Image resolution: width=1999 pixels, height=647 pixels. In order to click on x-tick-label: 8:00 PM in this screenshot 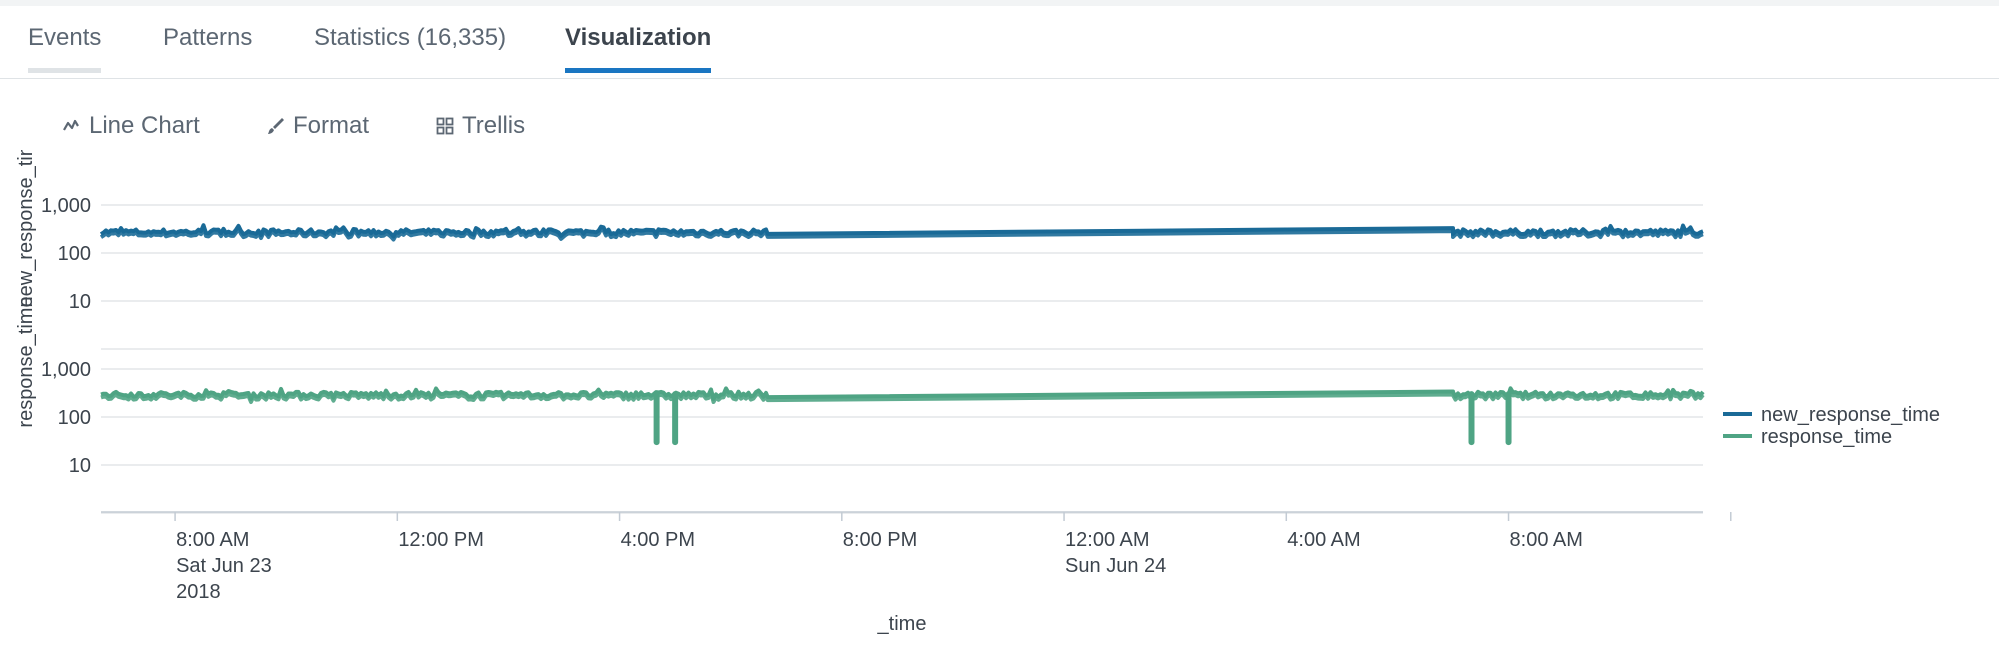, I will do `click(880, 540)`.